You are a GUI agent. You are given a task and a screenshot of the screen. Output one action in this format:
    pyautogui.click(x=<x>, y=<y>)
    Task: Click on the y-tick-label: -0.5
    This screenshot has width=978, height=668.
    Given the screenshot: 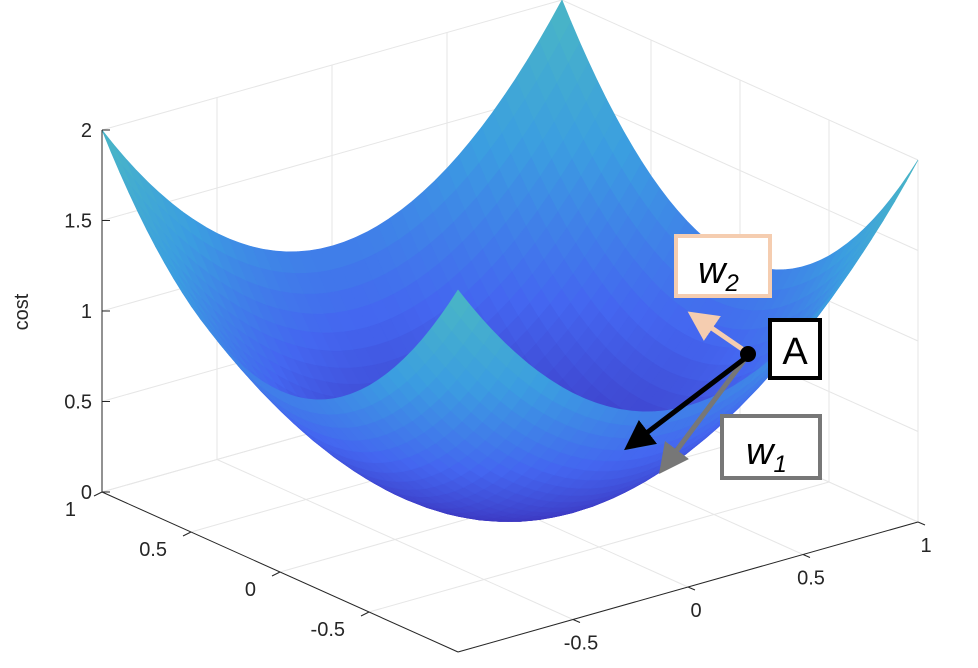 What is the action you would take?
    pyautogui.click(x=328, y=630)
    